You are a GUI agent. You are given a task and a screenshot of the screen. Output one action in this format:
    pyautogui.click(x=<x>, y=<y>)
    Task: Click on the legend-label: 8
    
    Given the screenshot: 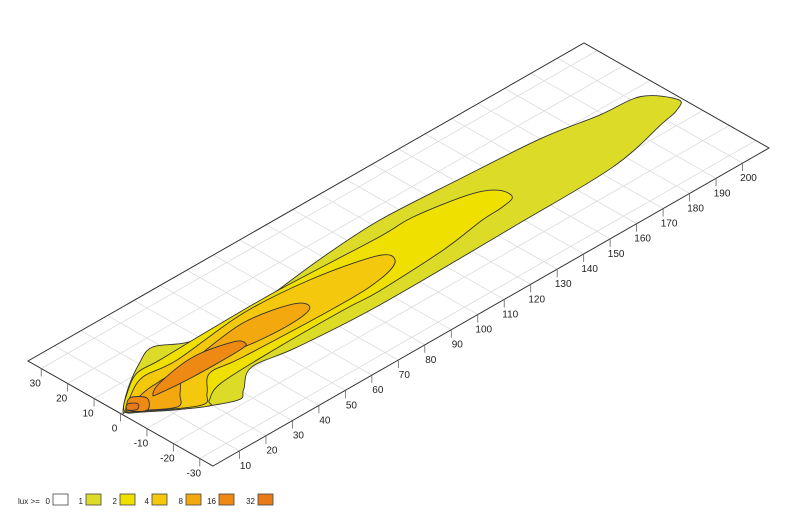 What is the action you would take?
    pyautogui.click(x=181, y=501)
    